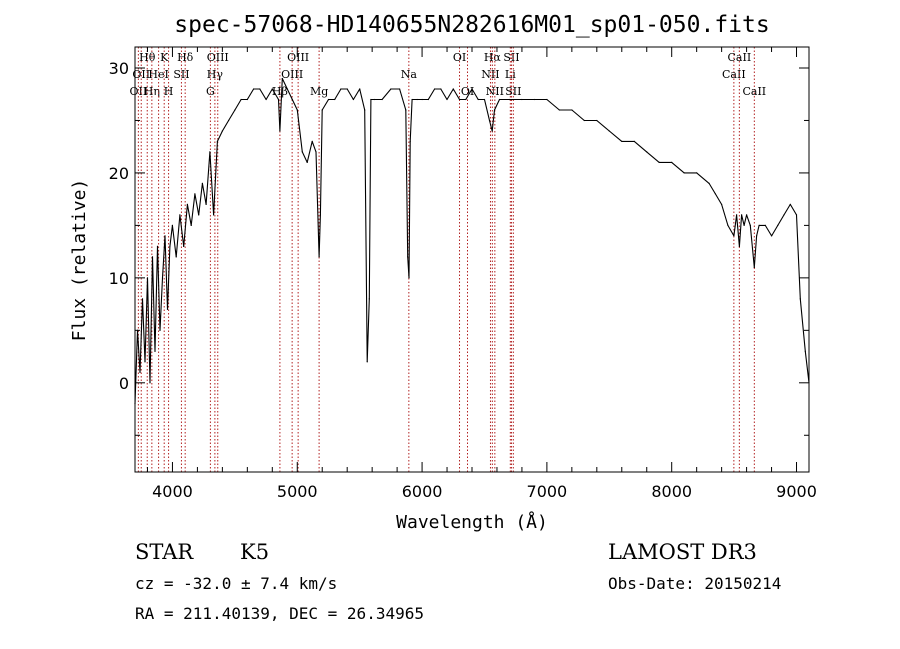 The height and width of the screenshot is (649, 900). What do you see at coordinates (215, 74) in the screenshot?
I see `line-marker-label-10: Hγ` at bounding box center [215, 74].